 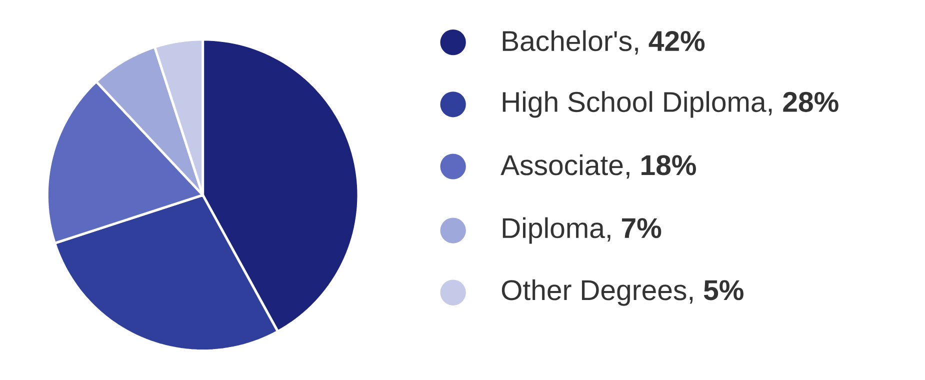 What do you see at coordinates (598, 166) in the screenshot?
I see `legend-label: Associate, 18%` at bounding box center [598, 166].